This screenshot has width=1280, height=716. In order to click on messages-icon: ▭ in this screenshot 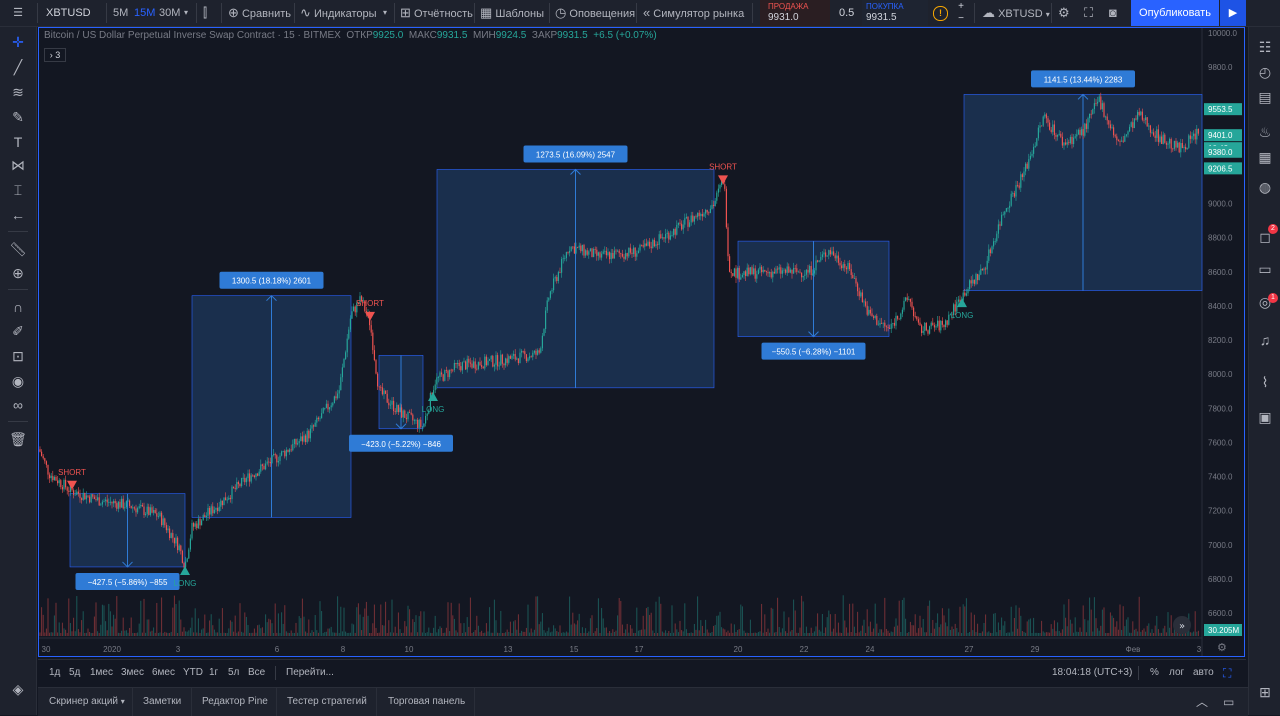, I will do `click(1265, 269)`.